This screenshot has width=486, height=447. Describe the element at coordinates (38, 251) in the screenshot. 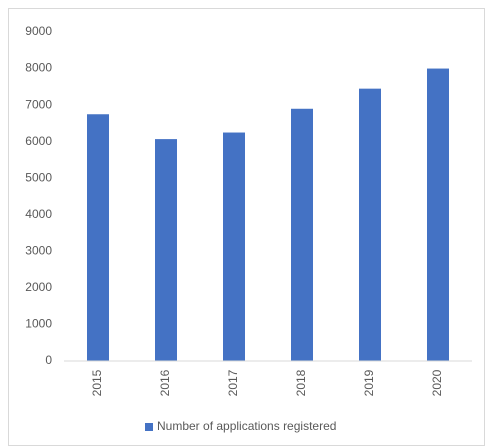

I see `y-tick-label: 3000` at that location.